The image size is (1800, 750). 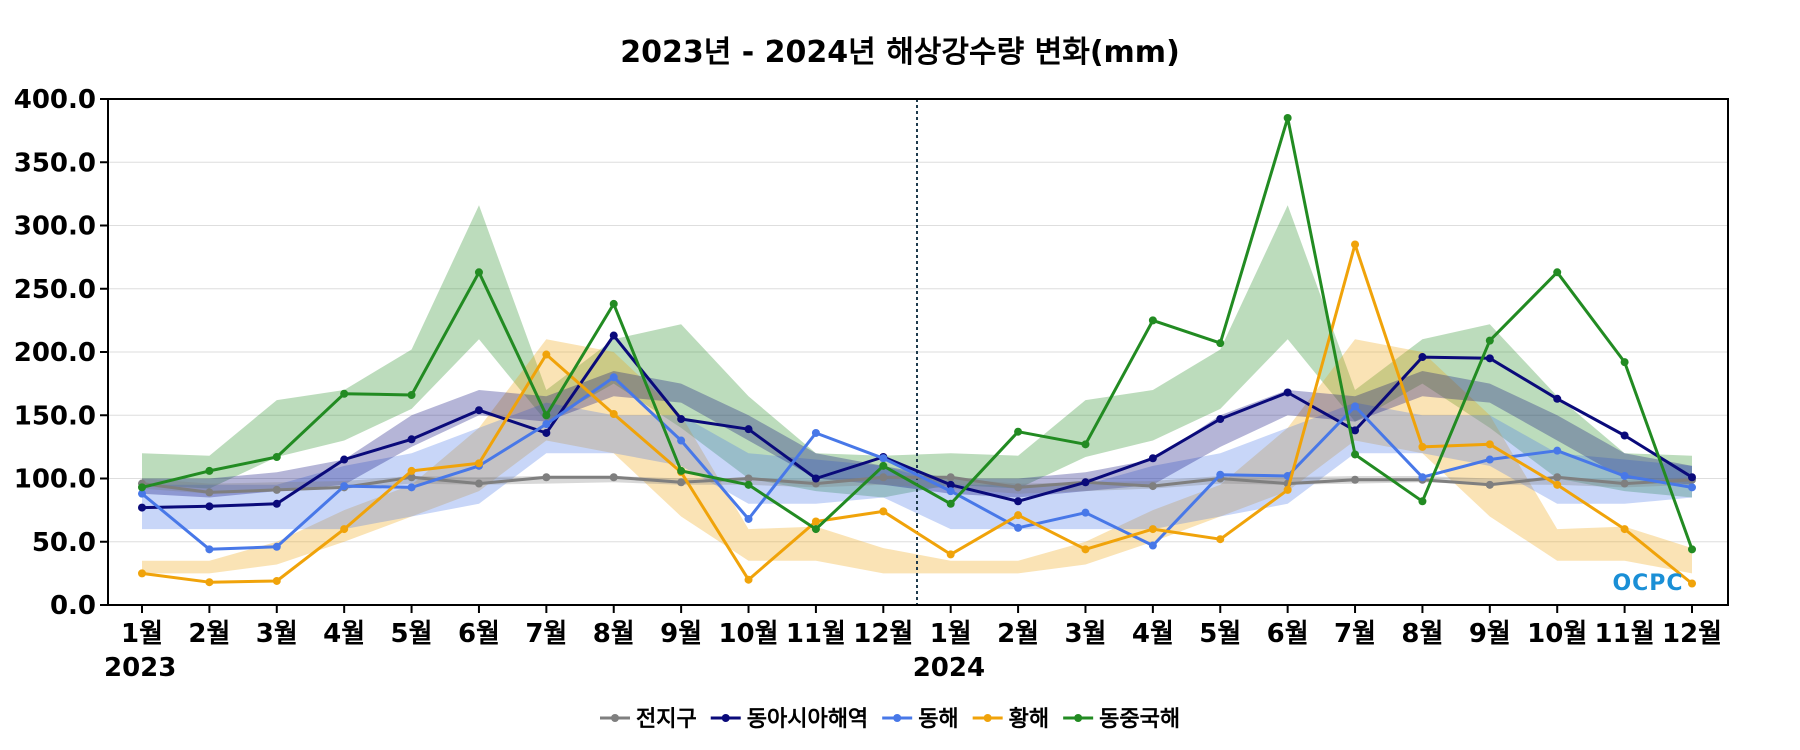 What do you see at coordinates (140, 668) in the screenshot?
I see `year-label: 2023` at bounding box center [140, 668].